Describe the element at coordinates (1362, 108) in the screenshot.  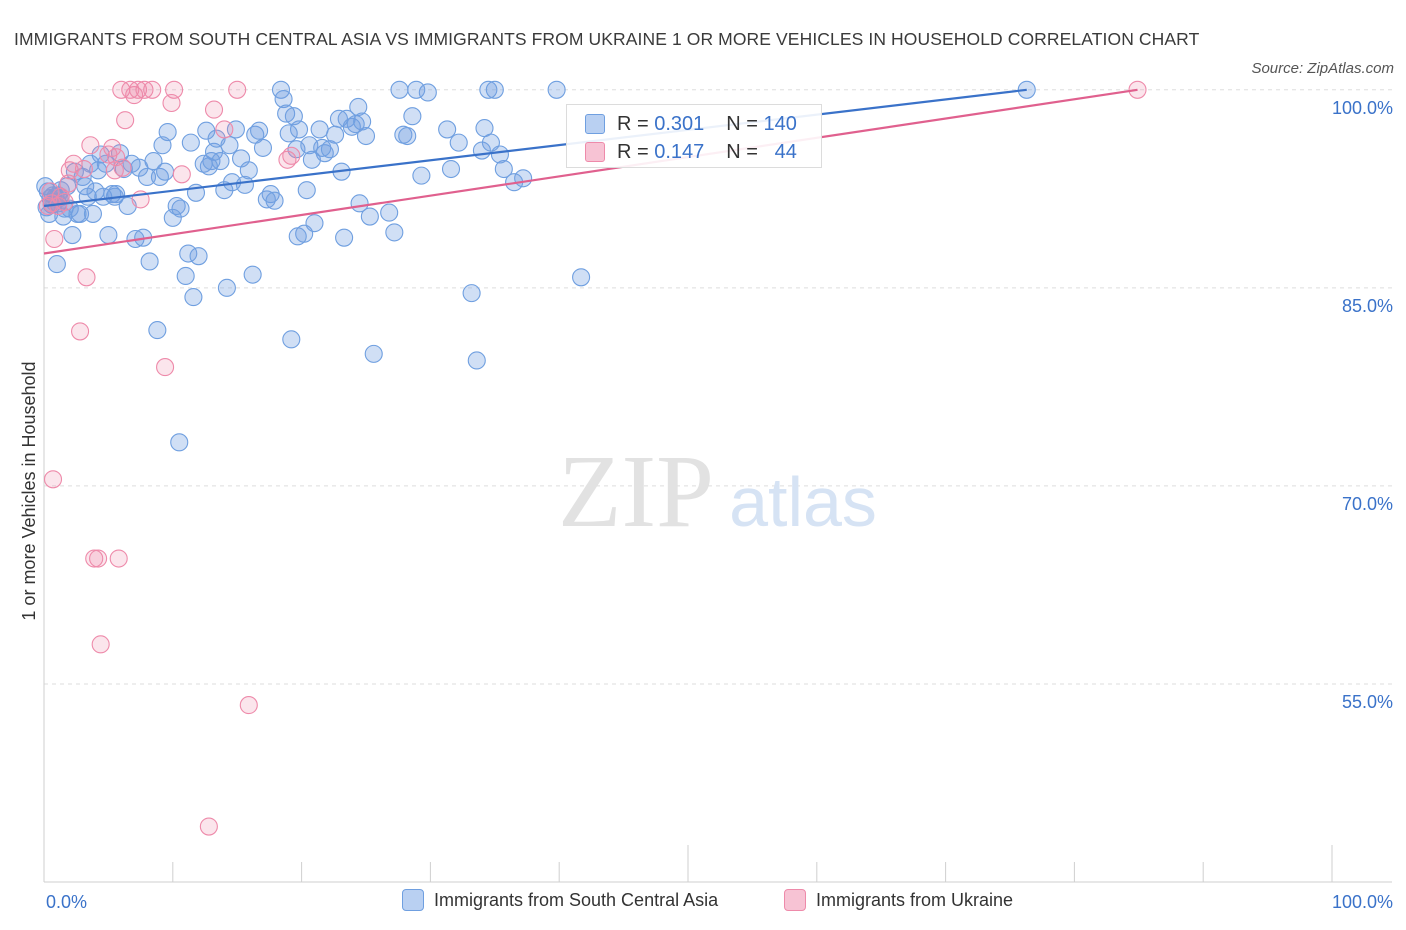
I see `y-tick-label: 100.0%` at that location.